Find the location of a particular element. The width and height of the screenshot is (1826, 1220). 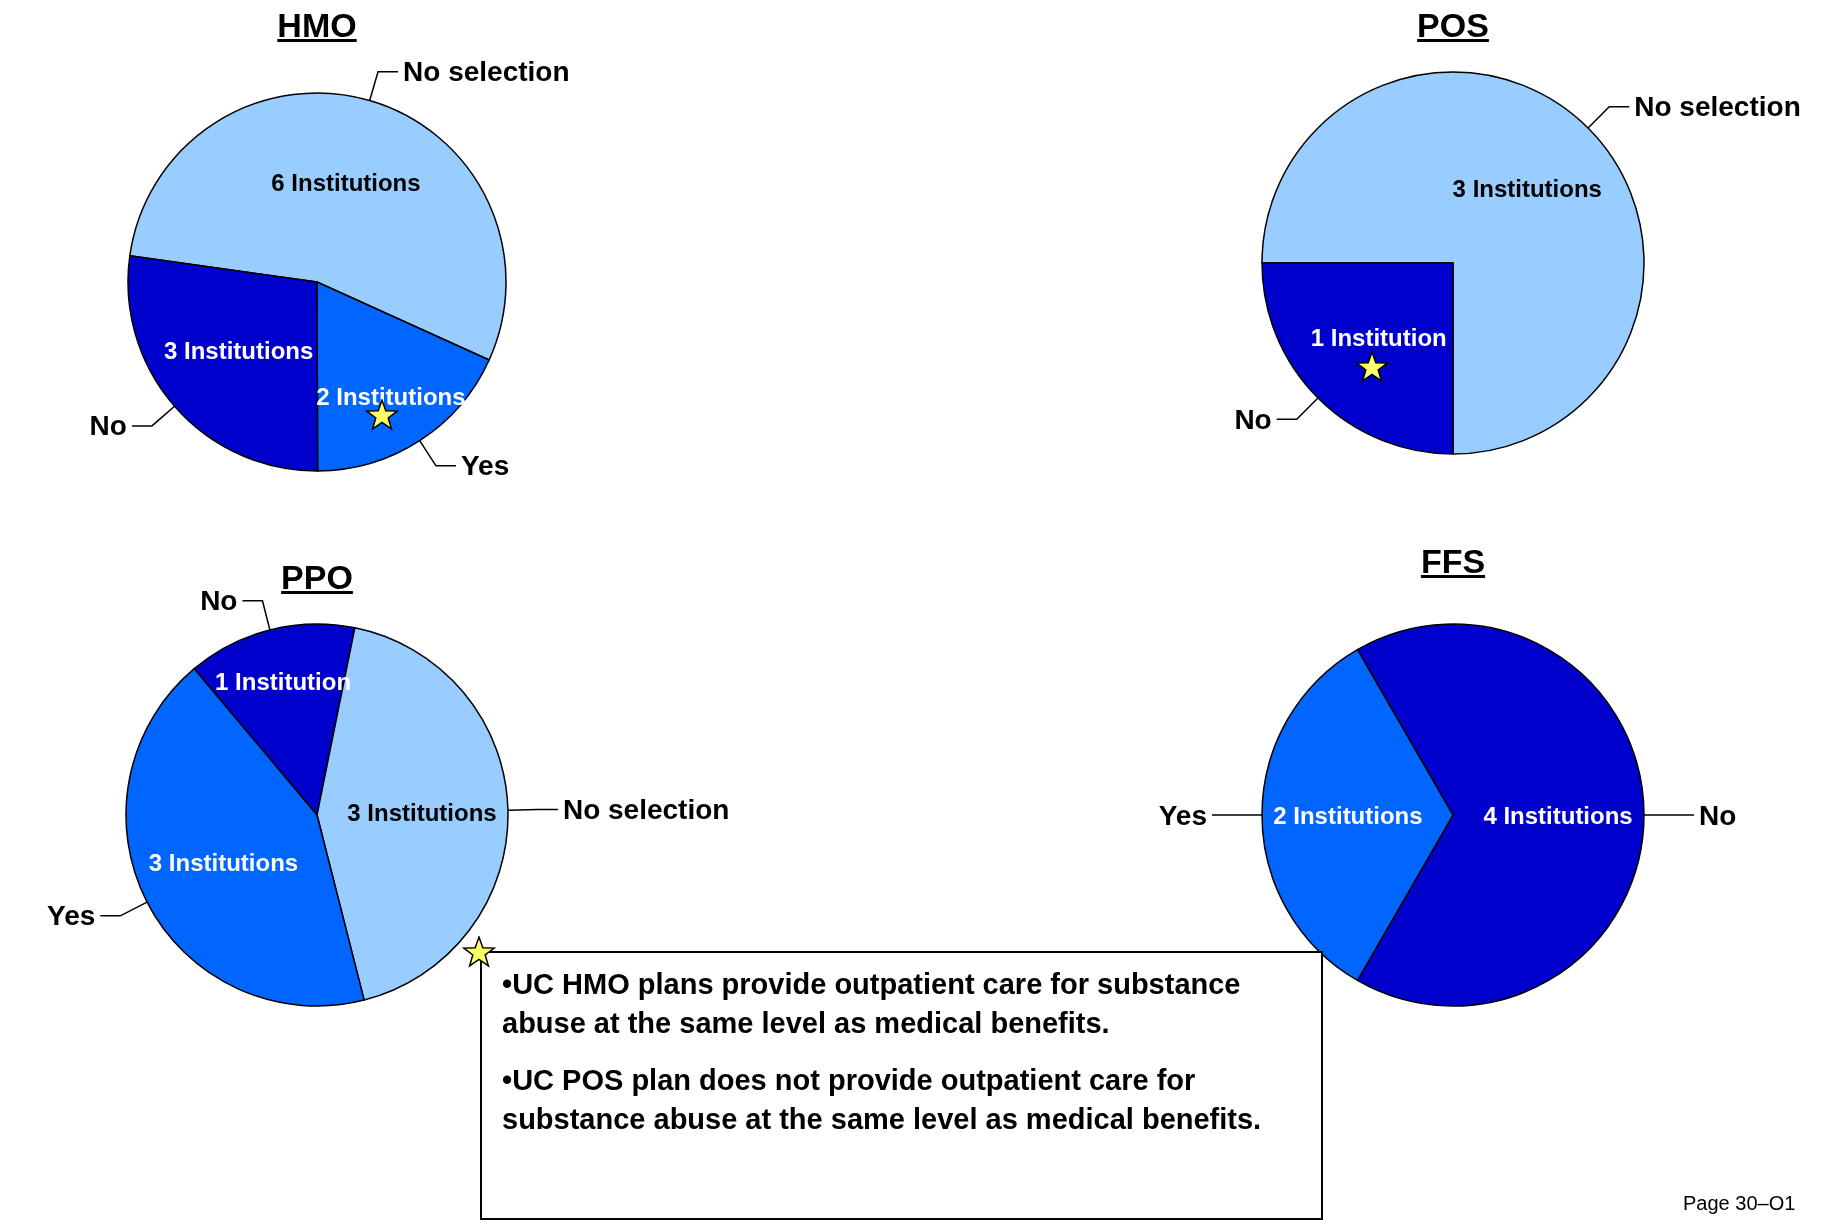

chart-title: FFS is located at coordinates (1453, 561).